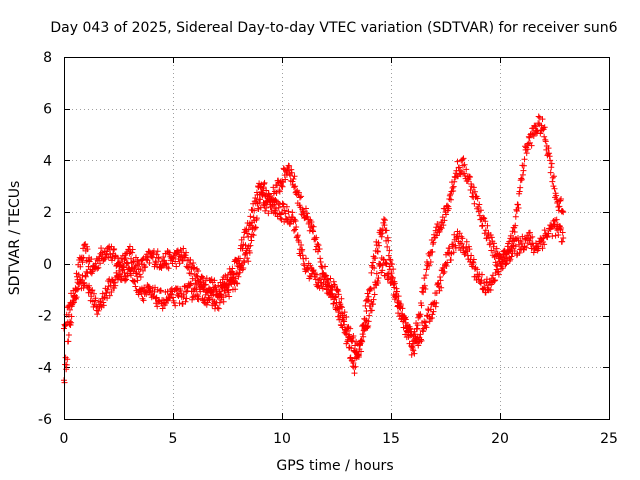  What do you see at coordinates (15, 238) in the screenshot?
I see `y-axis-label: SDTVAR / TECUs` at bounding box center [15, 238].